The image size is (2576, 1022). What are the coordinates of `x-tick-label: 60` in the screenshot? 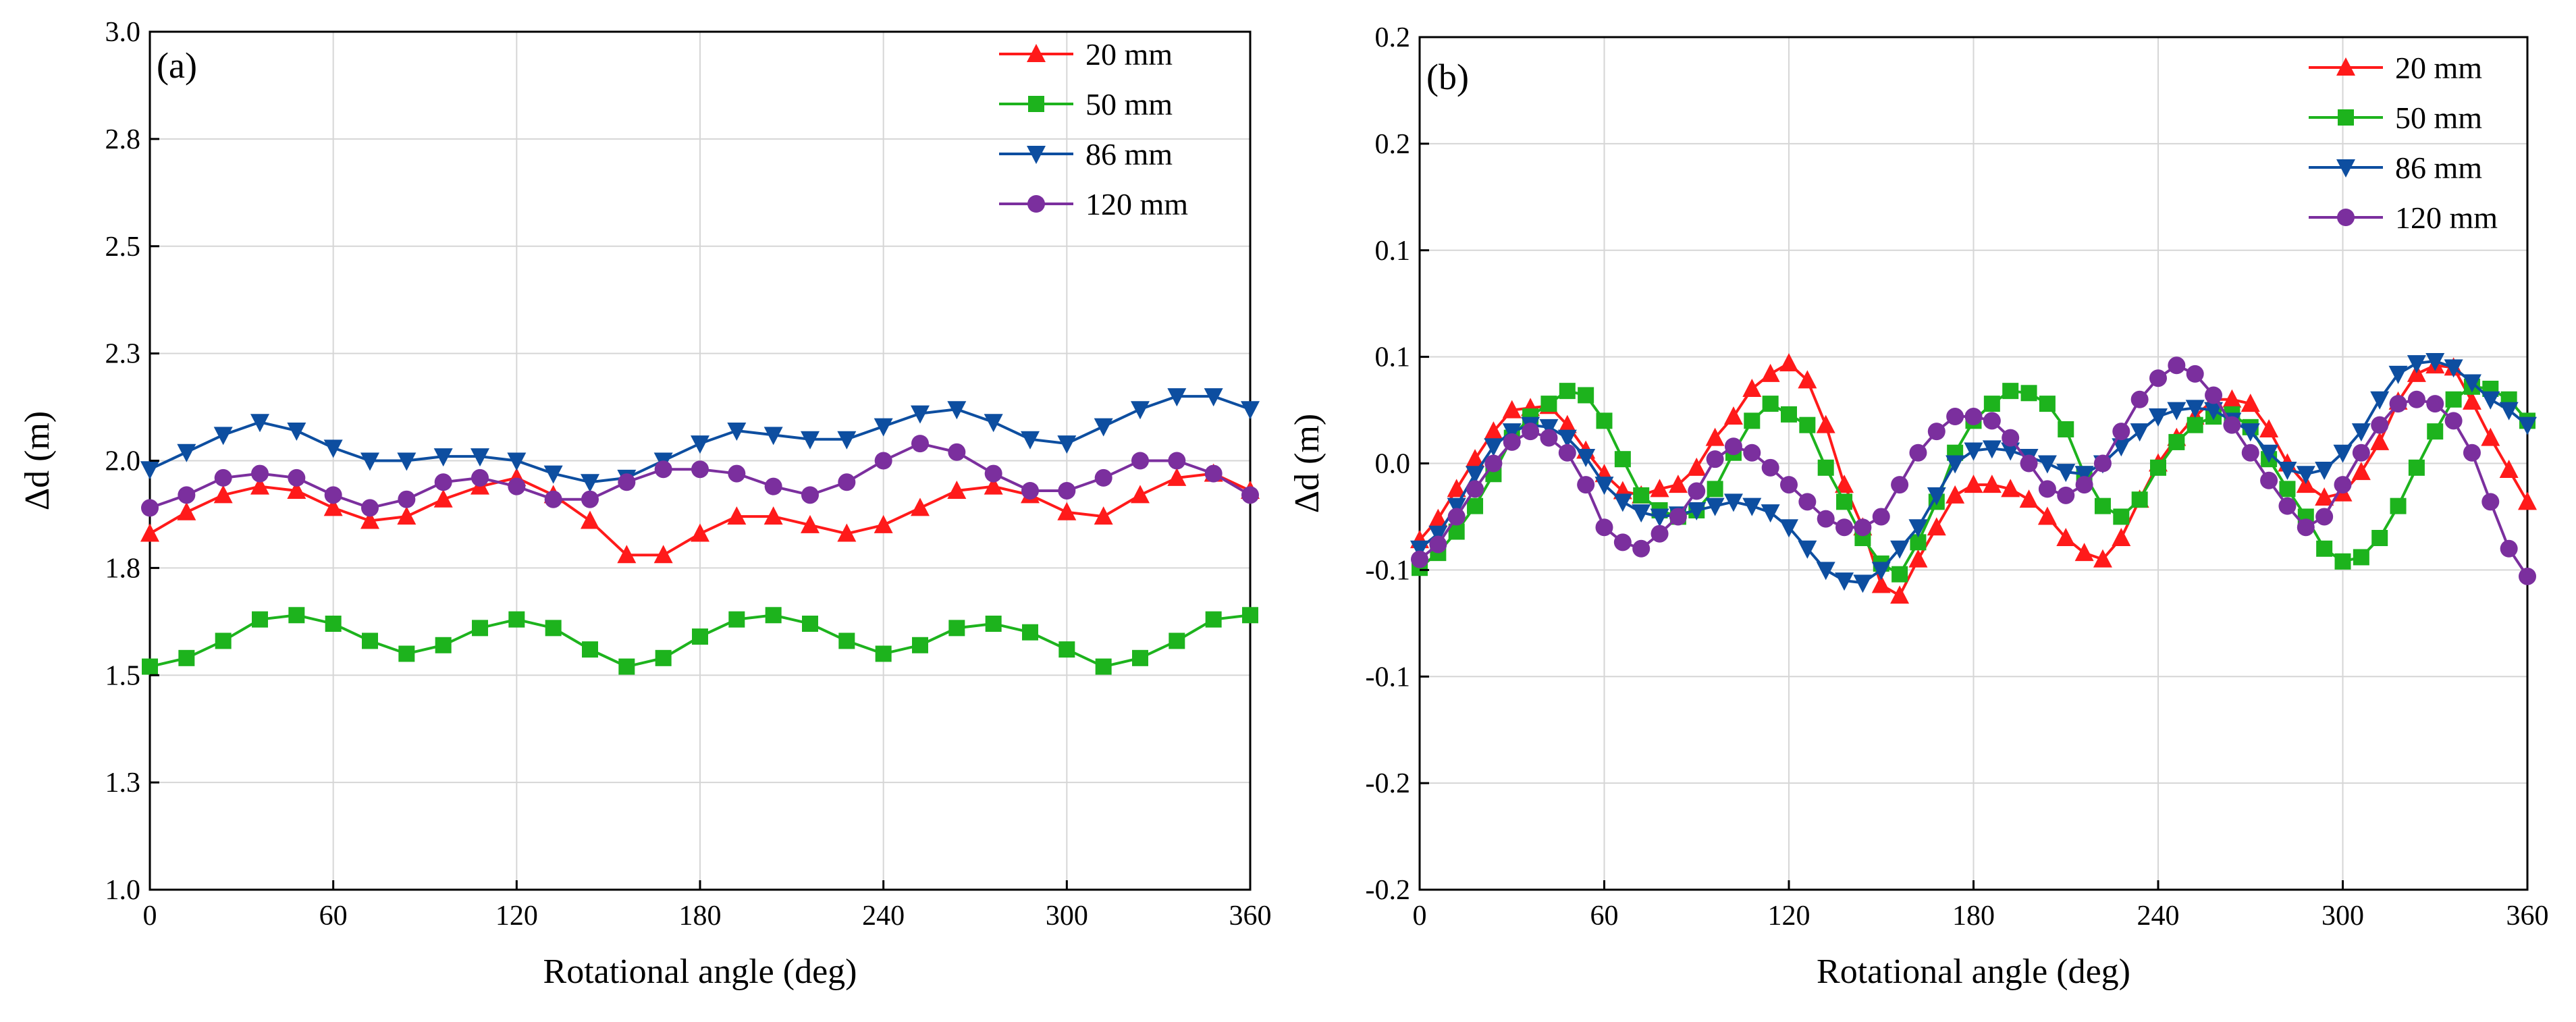 It's located at (334, 916).